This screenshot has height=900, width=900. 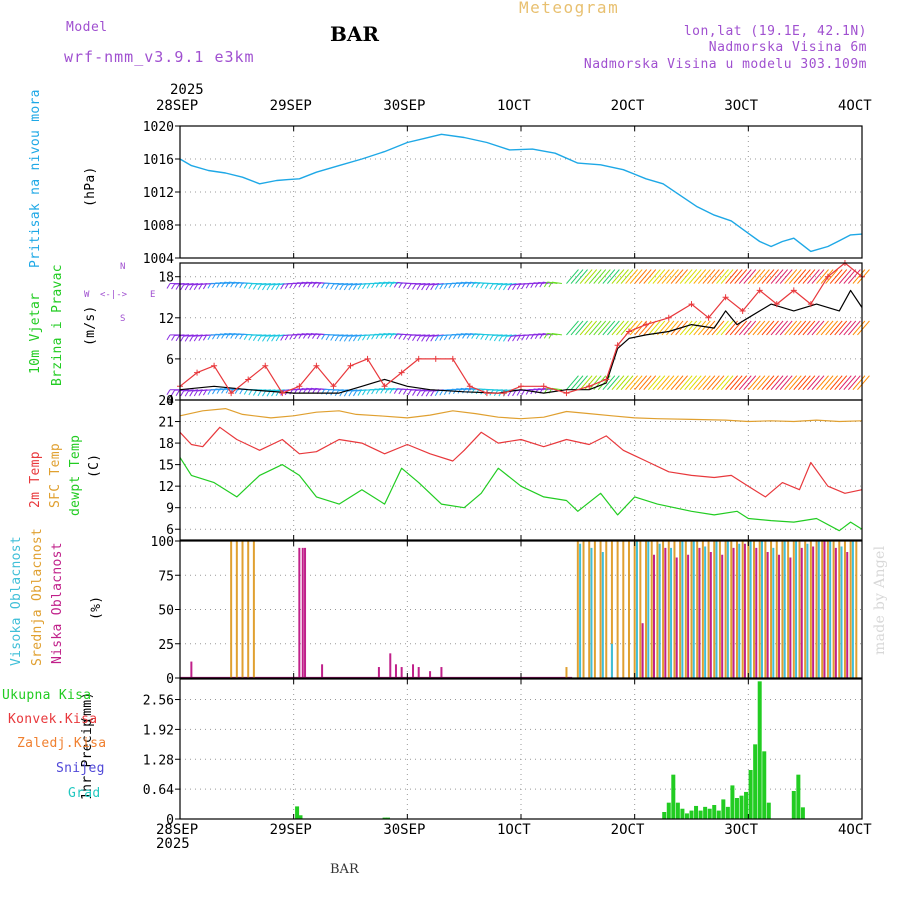 What do you see at coordinates (94, 465) in the screenshot?
I see `temp-unit: (C)` at bounding box center [94, 465].